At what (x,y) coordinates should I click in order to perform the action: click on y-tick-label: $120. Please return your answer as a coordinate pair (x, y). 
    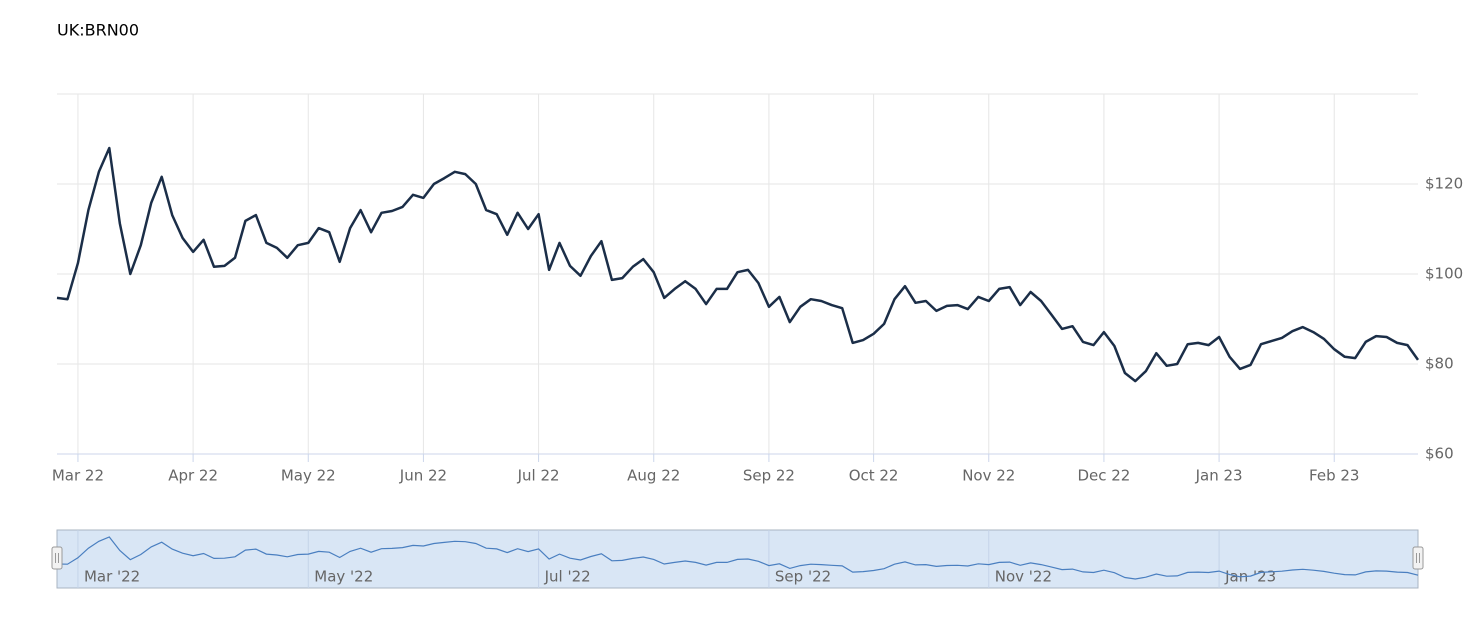
    Looking at the image, I should click on (1444, 184).